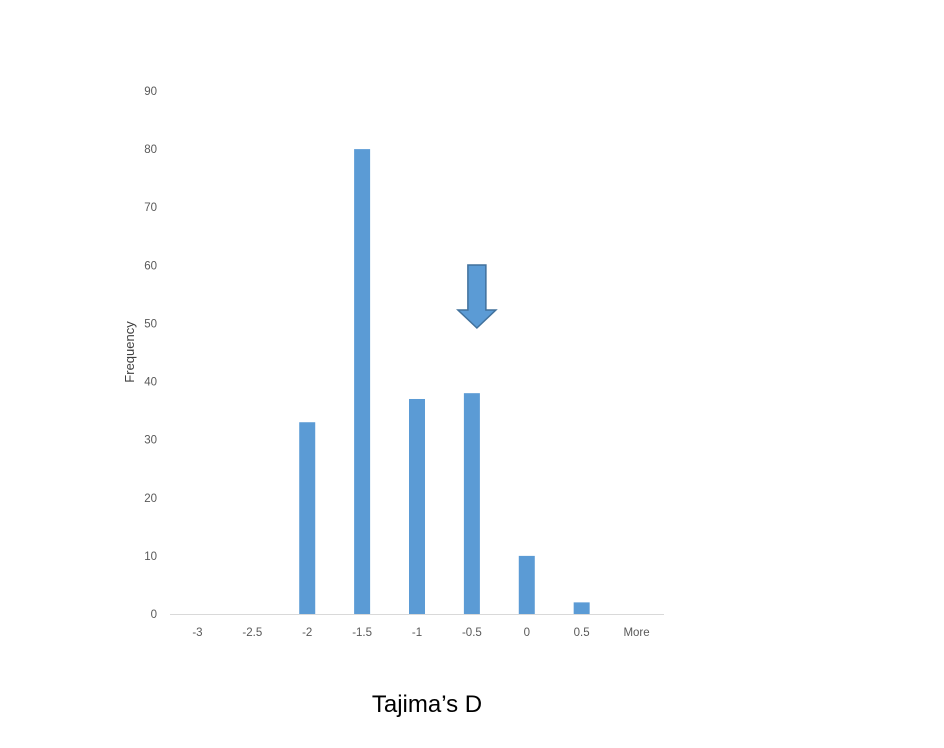 The image size is (944, 748). Describe the element at coordinates (477, 297) in the screenshot. I see `down-arrow-annotation` at that location.